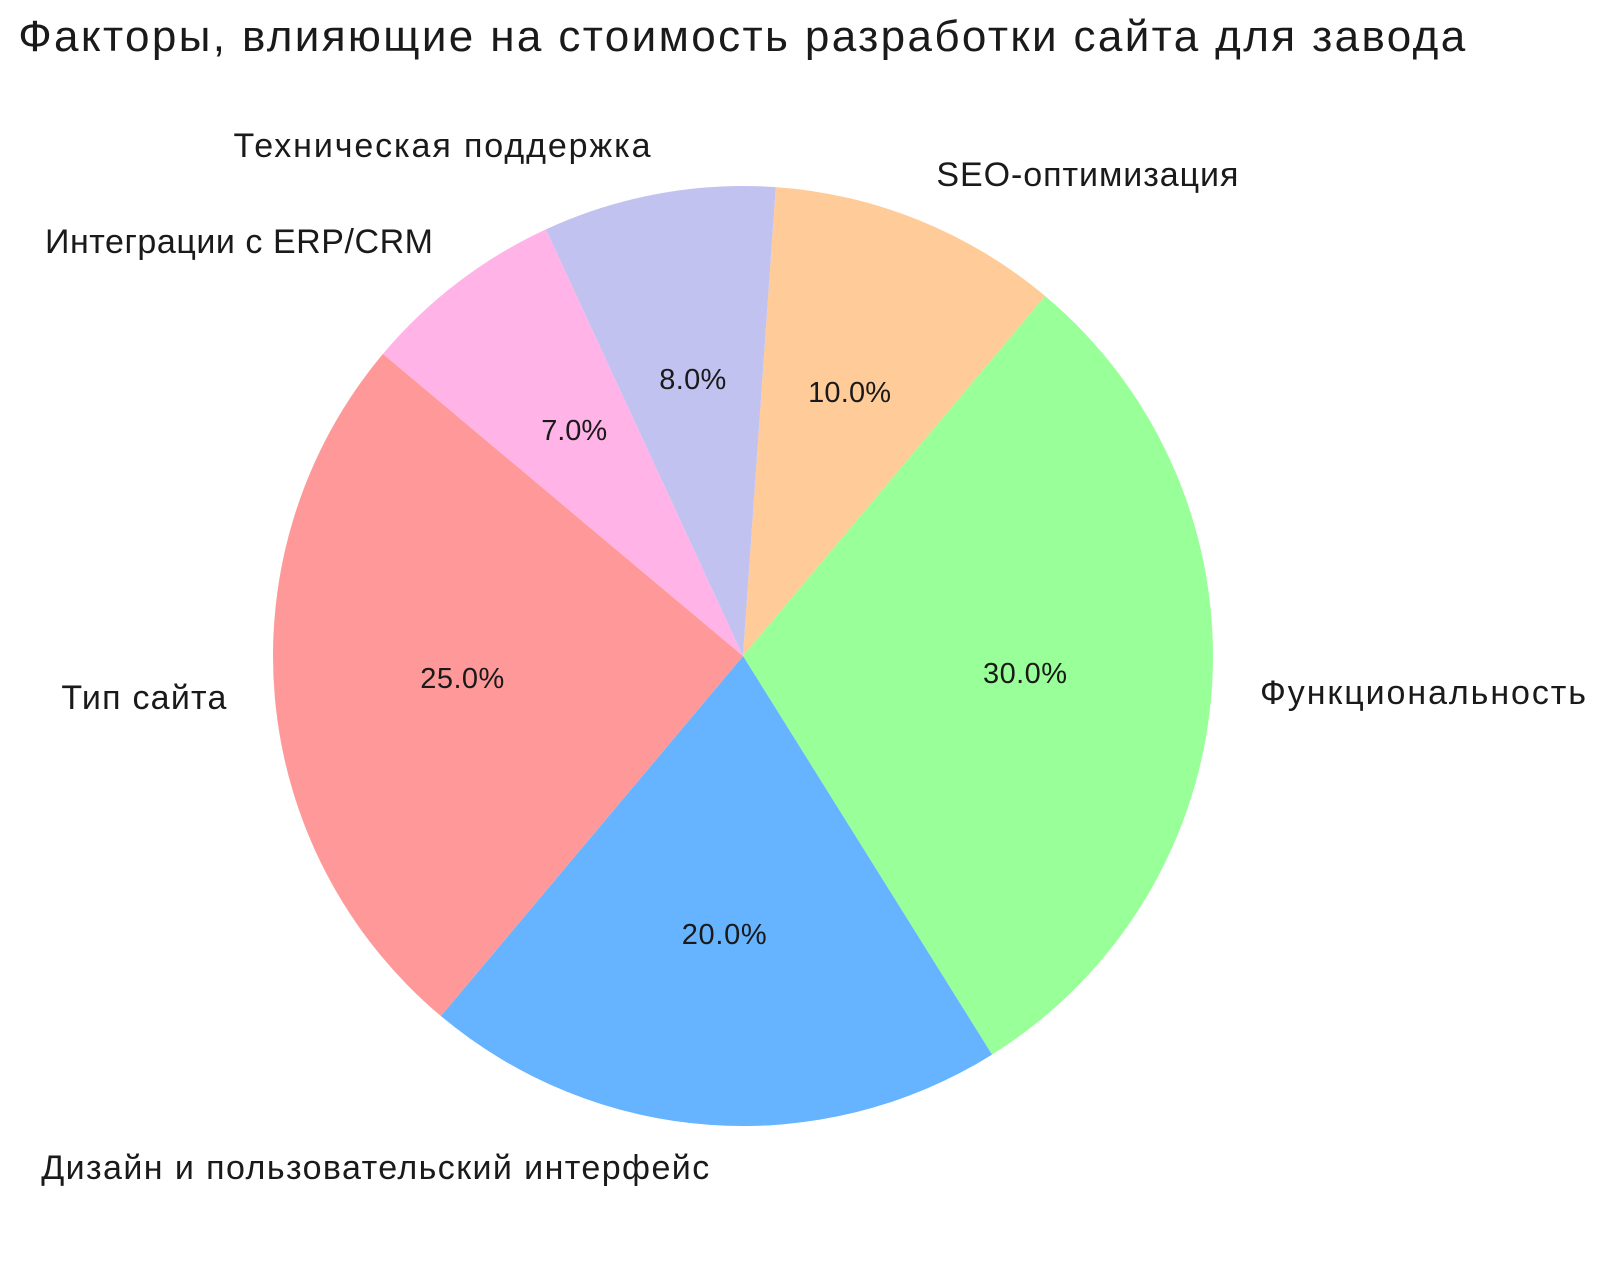 The image size is (1600, 1262). Describe the element at coordinates (1423, 693) in the screenshot. I see `svg-text: Функциональность` at that location.